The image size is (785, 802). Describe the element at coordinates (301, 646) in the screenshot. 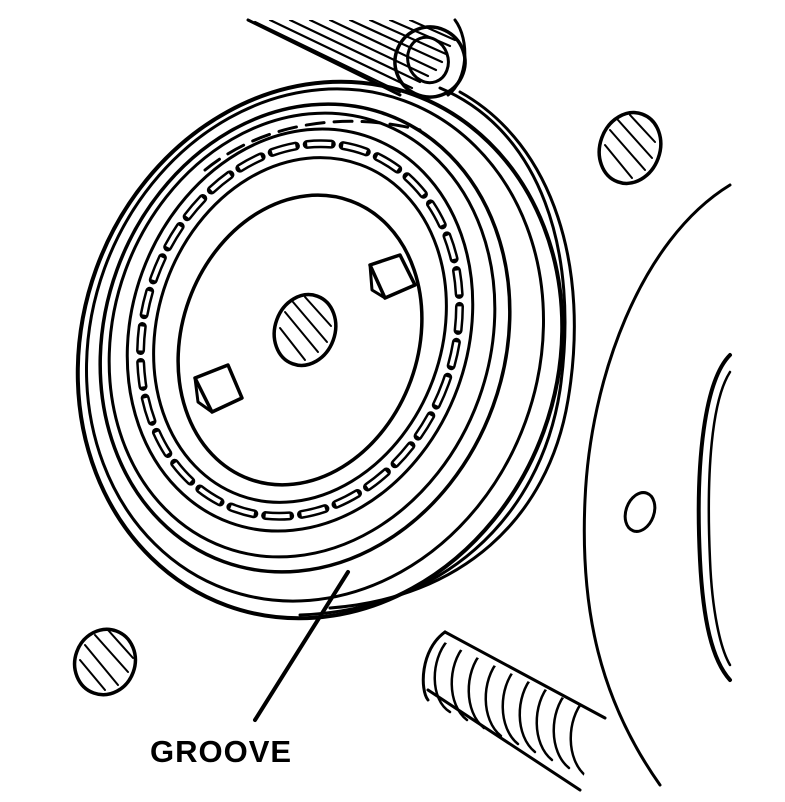

I see `groove-leader-line` at that location.